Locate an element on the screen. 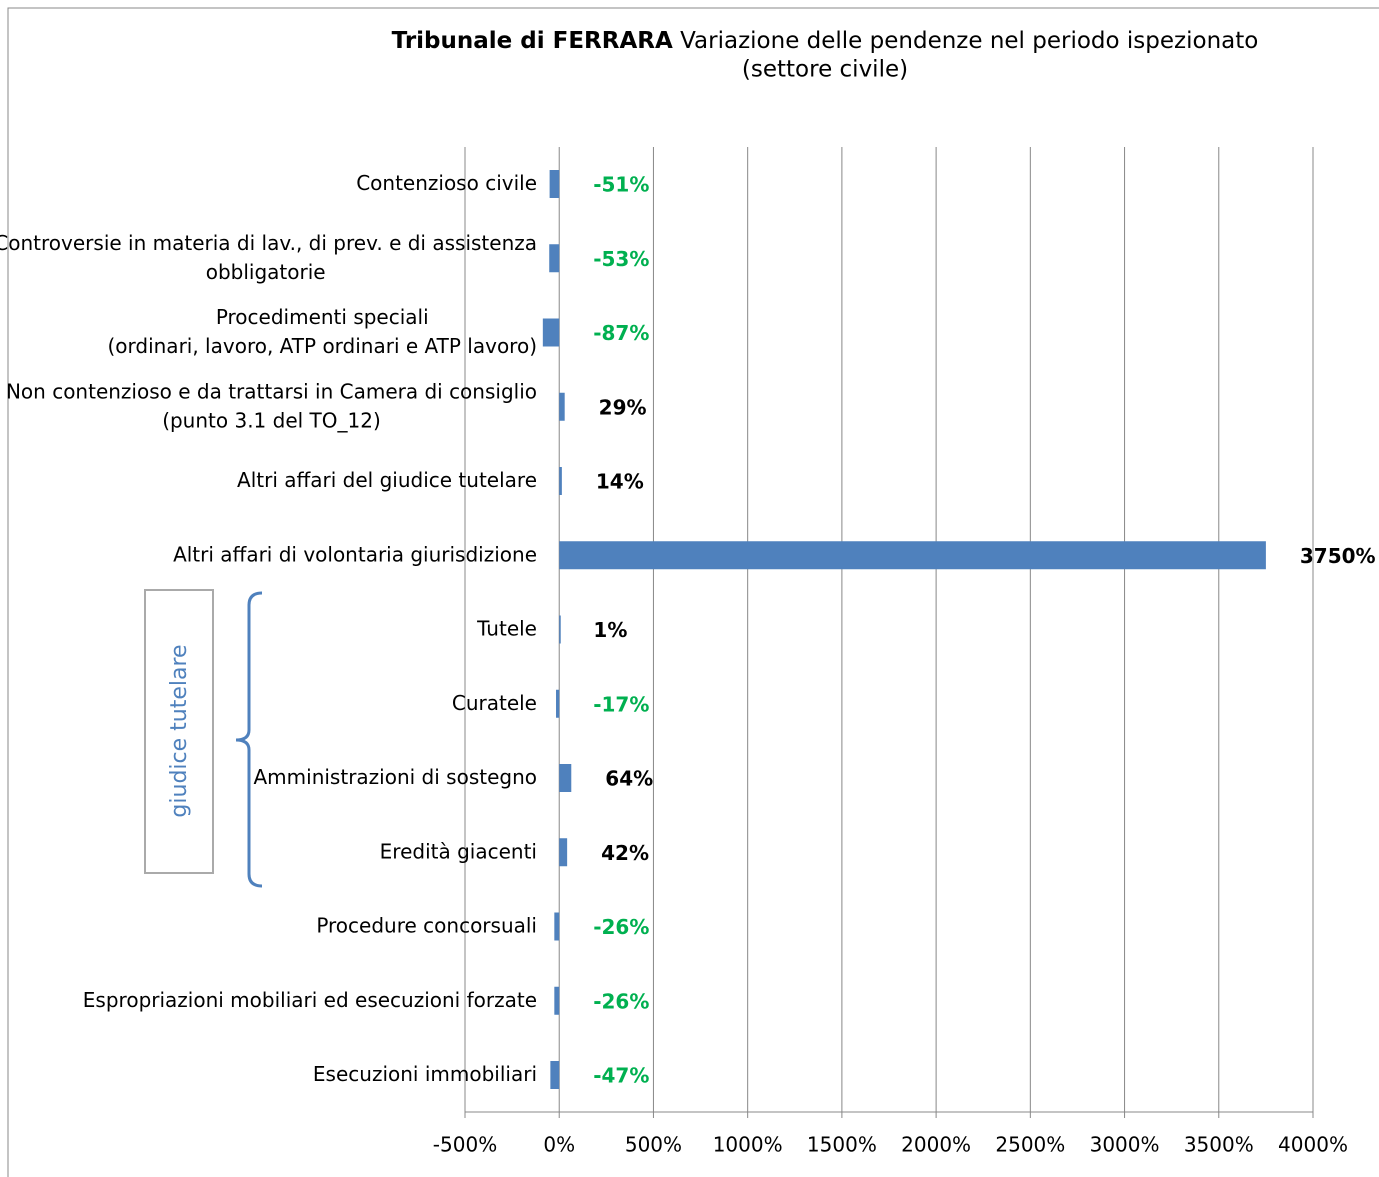  x-tick-label: 1500% is located at coordinates (842, 1145).